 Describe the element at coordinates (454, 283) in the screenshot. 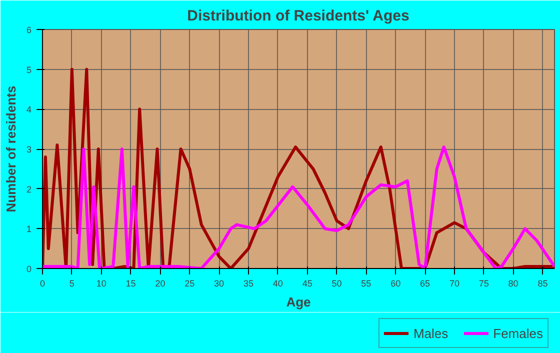

I see `x-tick-label: 70` at that location.